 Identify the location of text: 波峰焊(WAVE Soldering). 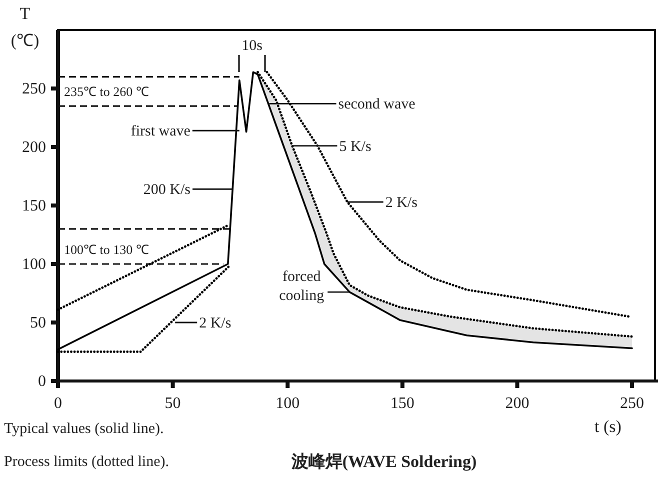
(383, 461).